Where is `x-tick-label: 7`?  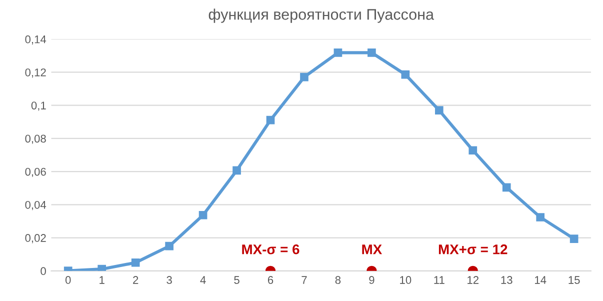 x-tick-label: 7 is located at coordinates (304, 280).